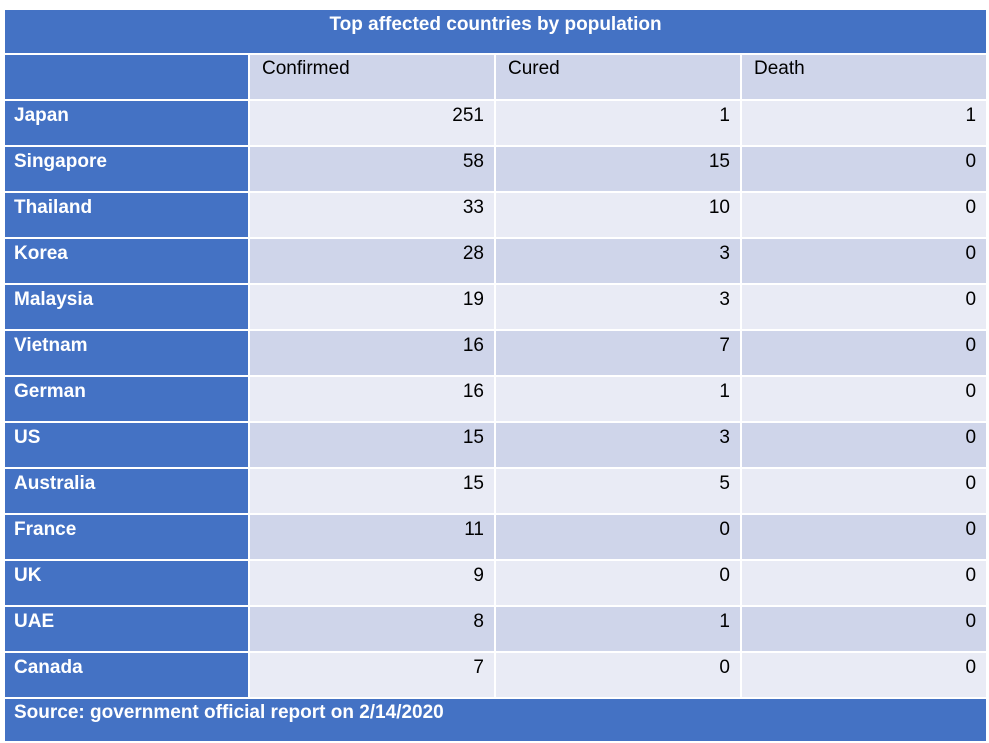  I want to click on table-row: Vietnam 16 7 0, so click(496, 353).